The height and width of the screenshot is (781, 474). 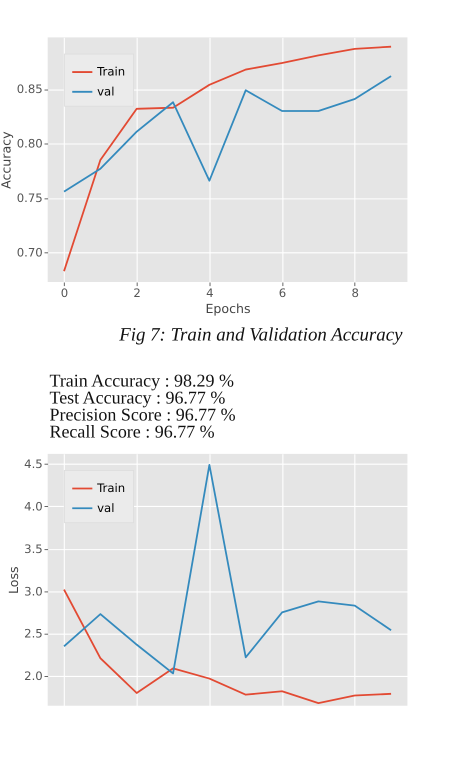 I want to click on y-tick-label: 3.0, so click(x=33, y=591).